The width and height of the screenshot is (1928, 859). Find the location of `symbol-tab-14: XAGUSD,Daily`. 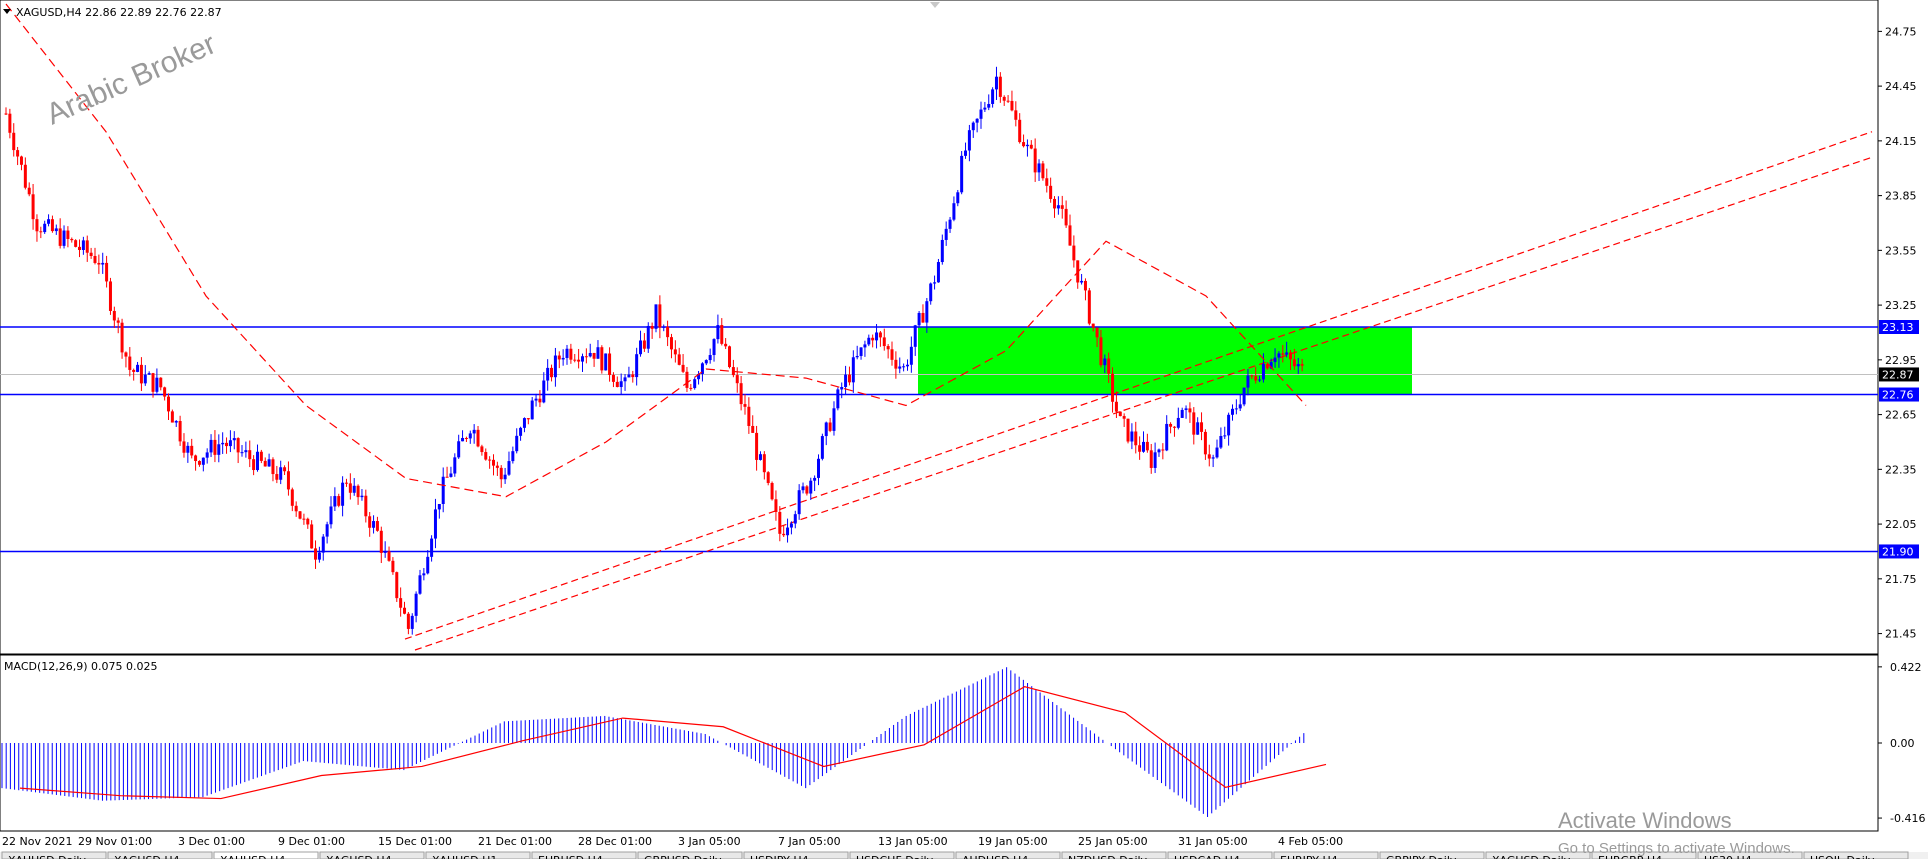

symbol-tab-14: XAGUSD,Daily is located at coordinates (1538, 855).